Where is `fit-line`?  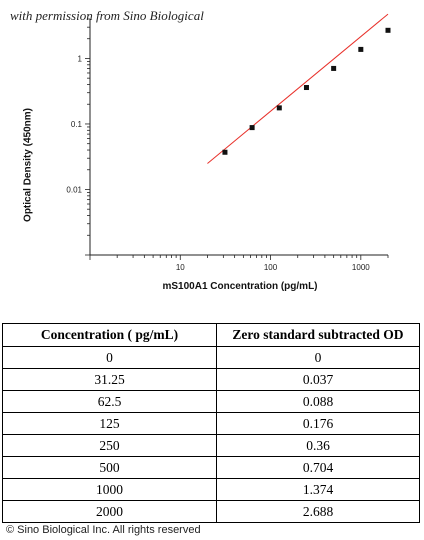
fit-line is located at coordinates (298, 88).